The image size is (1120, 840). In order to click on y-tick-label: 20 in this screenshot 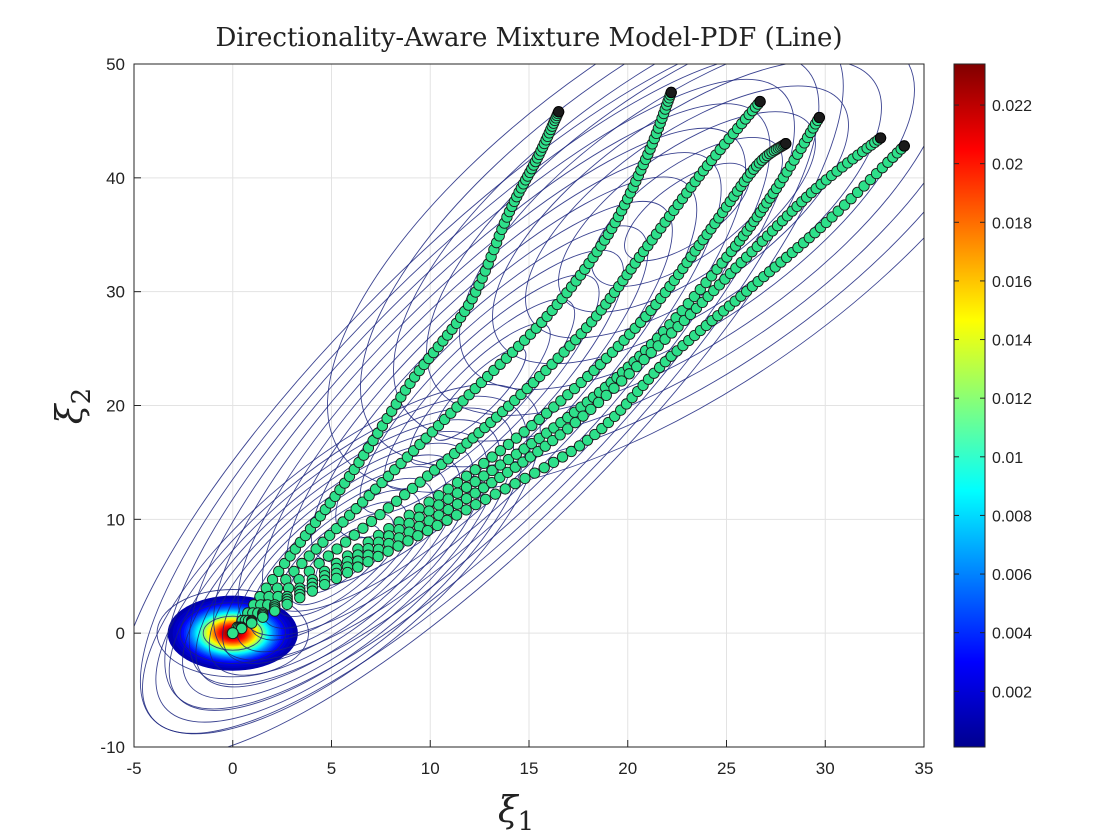, I will do `click(115, 406)`.